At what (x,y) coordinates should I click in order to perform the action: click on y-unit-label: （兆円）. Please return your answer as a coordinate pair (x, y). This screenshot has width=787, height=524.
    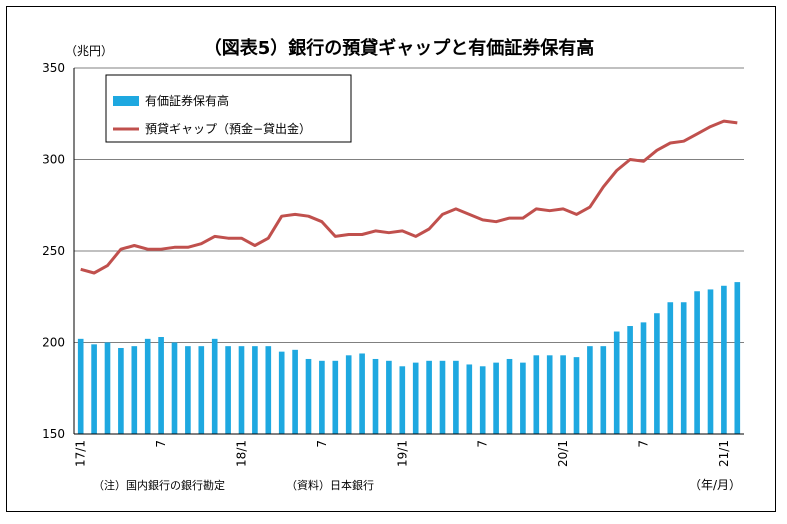
    Looking at the image, I should click on (89, 51).